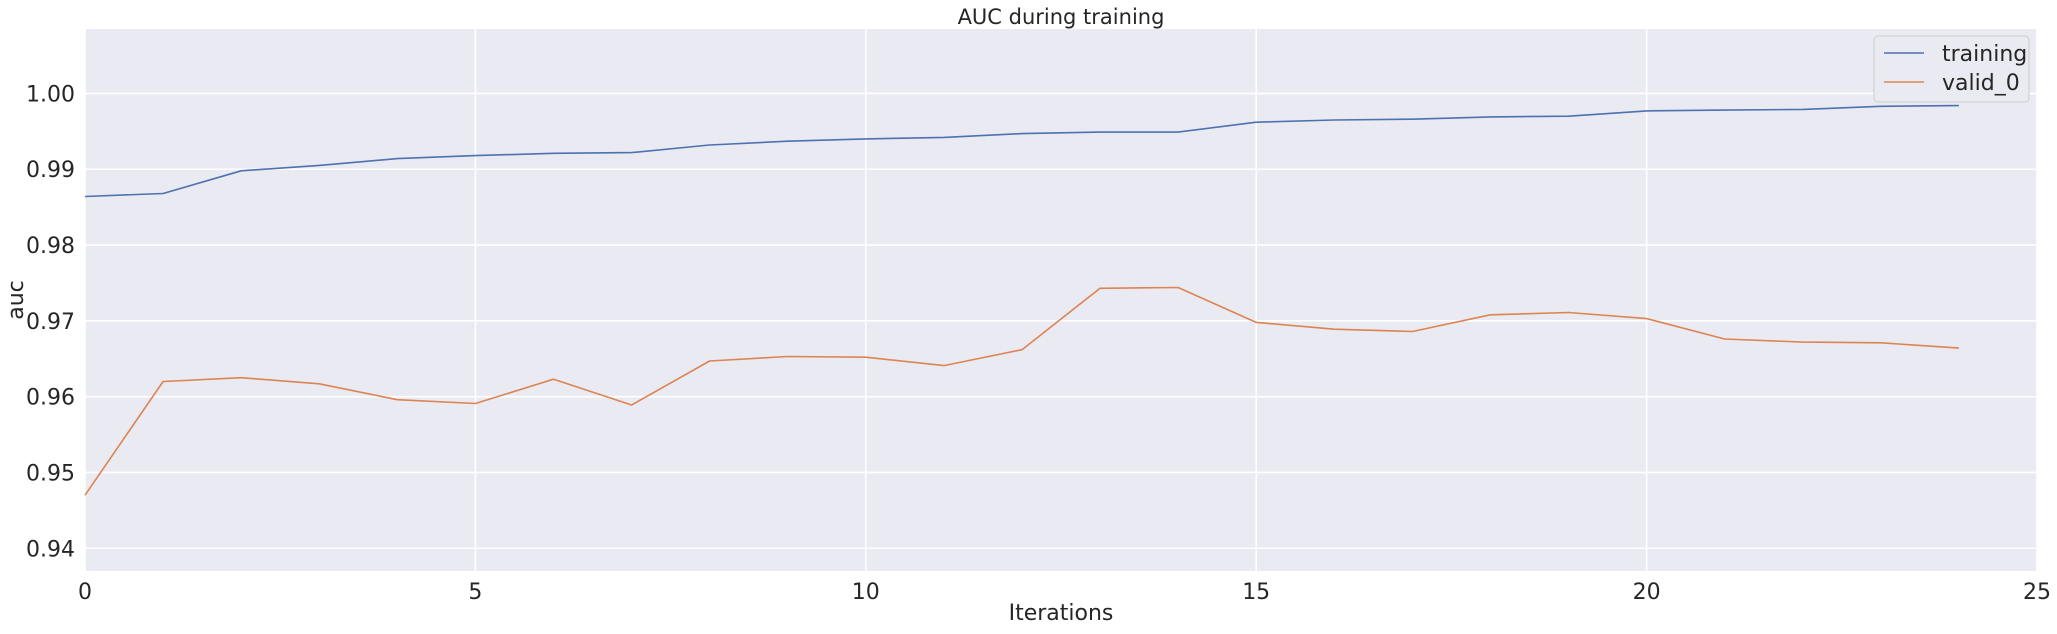 This screenshot has height=634, width=2057. Describe the element at coordinates (50, 549) in the screenshot. I see `y-tick-label: 0.94` at that location.